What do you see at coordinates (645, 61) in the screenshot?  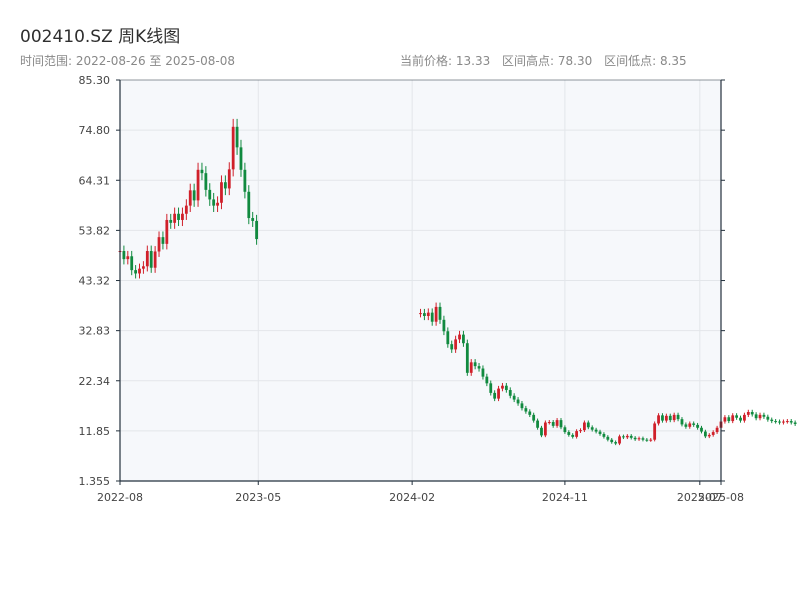 I see `range-low-text: 区间低点: 8.35` at bounding box center [645, 61].